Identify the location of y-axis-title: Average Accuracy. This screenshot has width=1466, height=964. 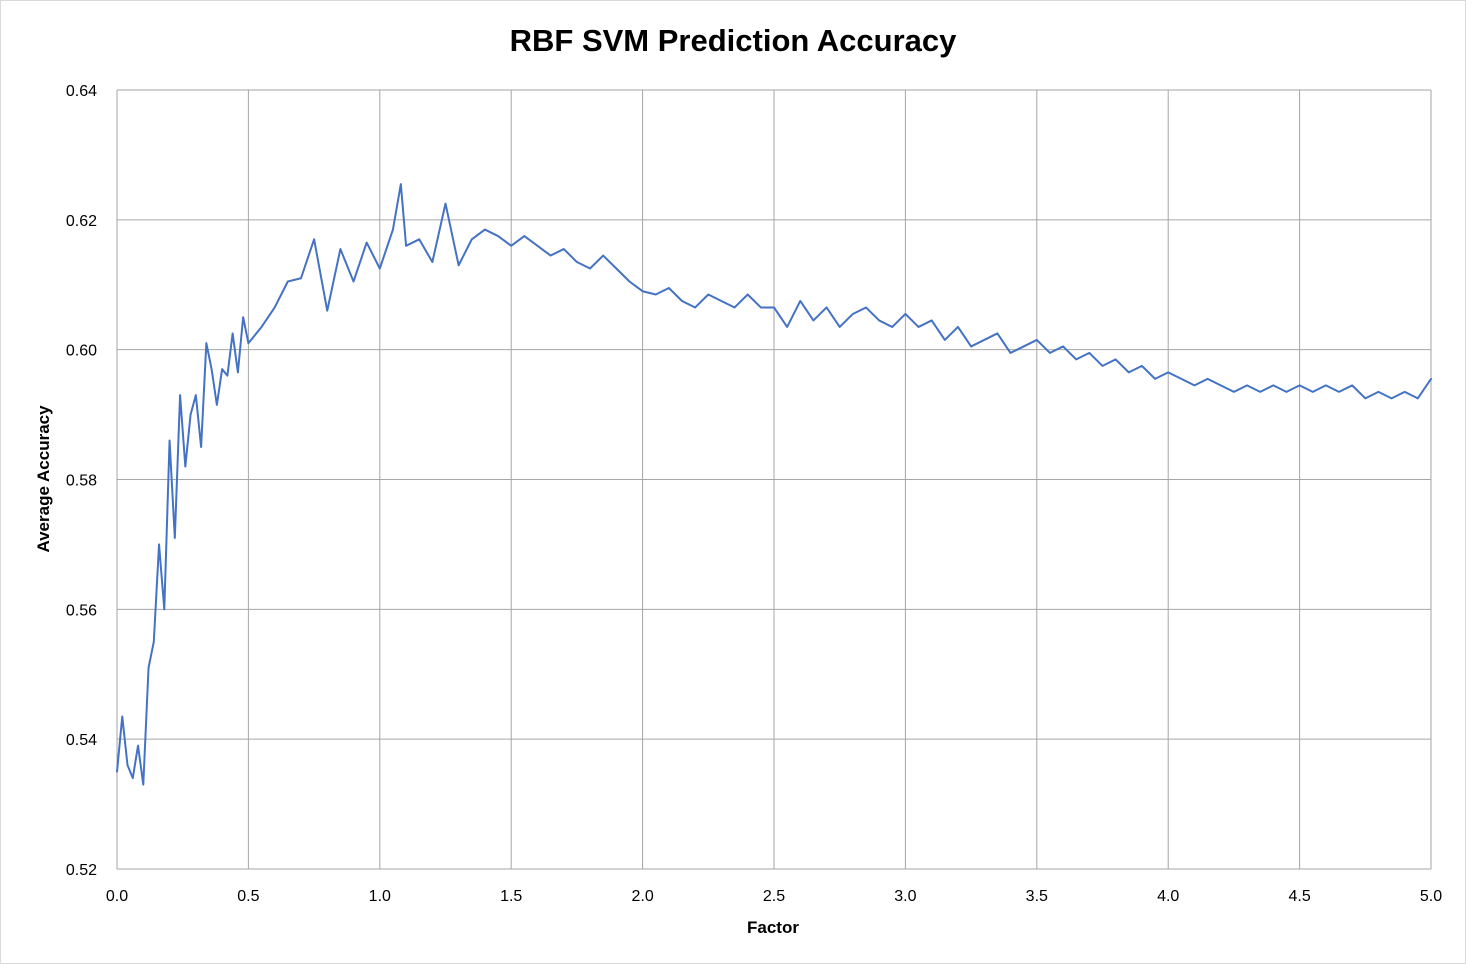
(43, 479).